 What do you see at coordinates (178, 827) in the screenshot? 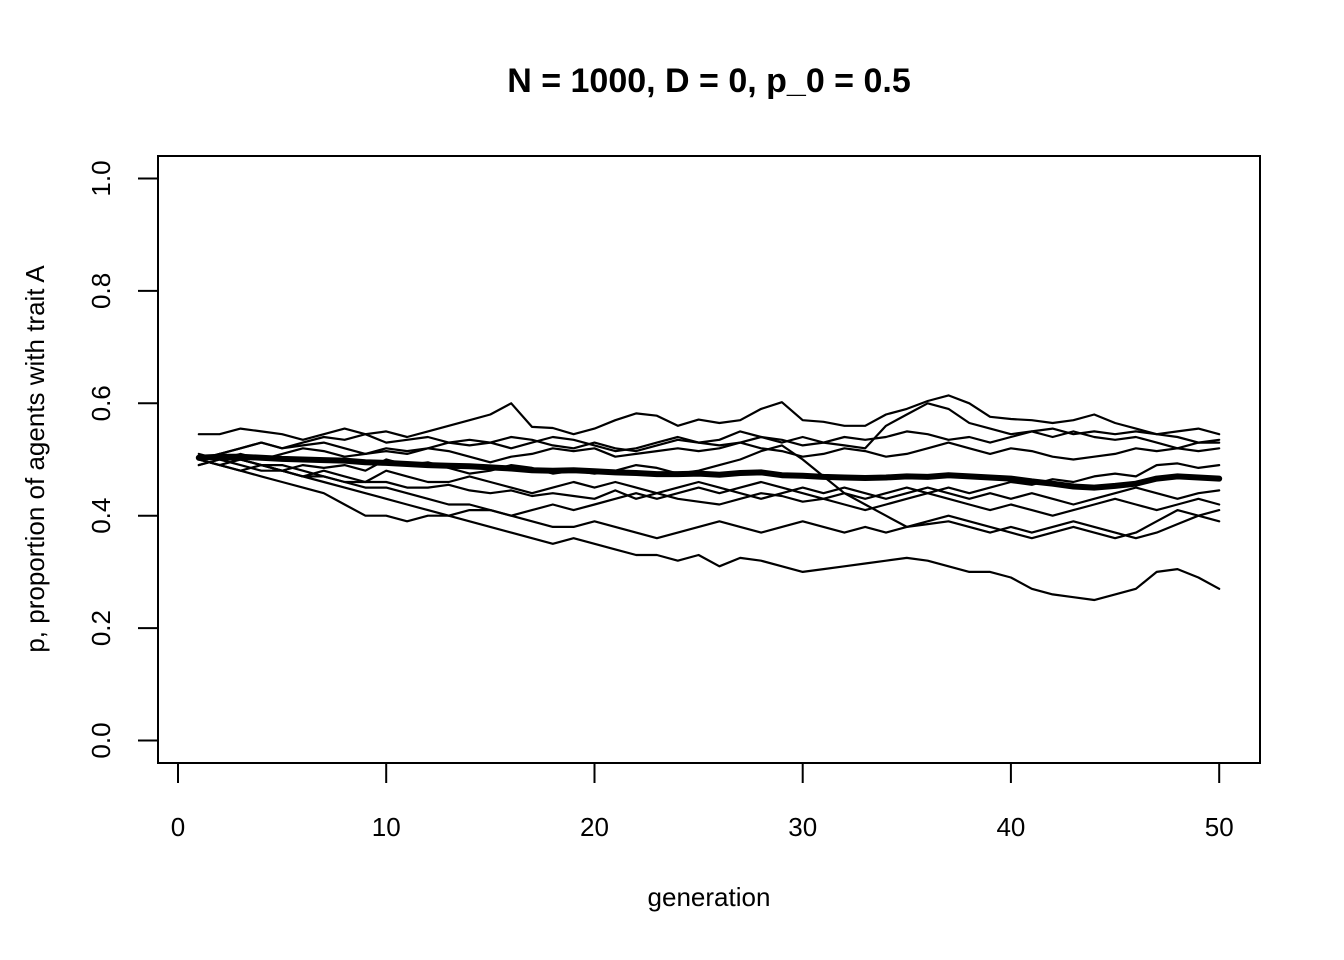
I see `x-axis-tick-label: 0` at bounding box center [178, 827].